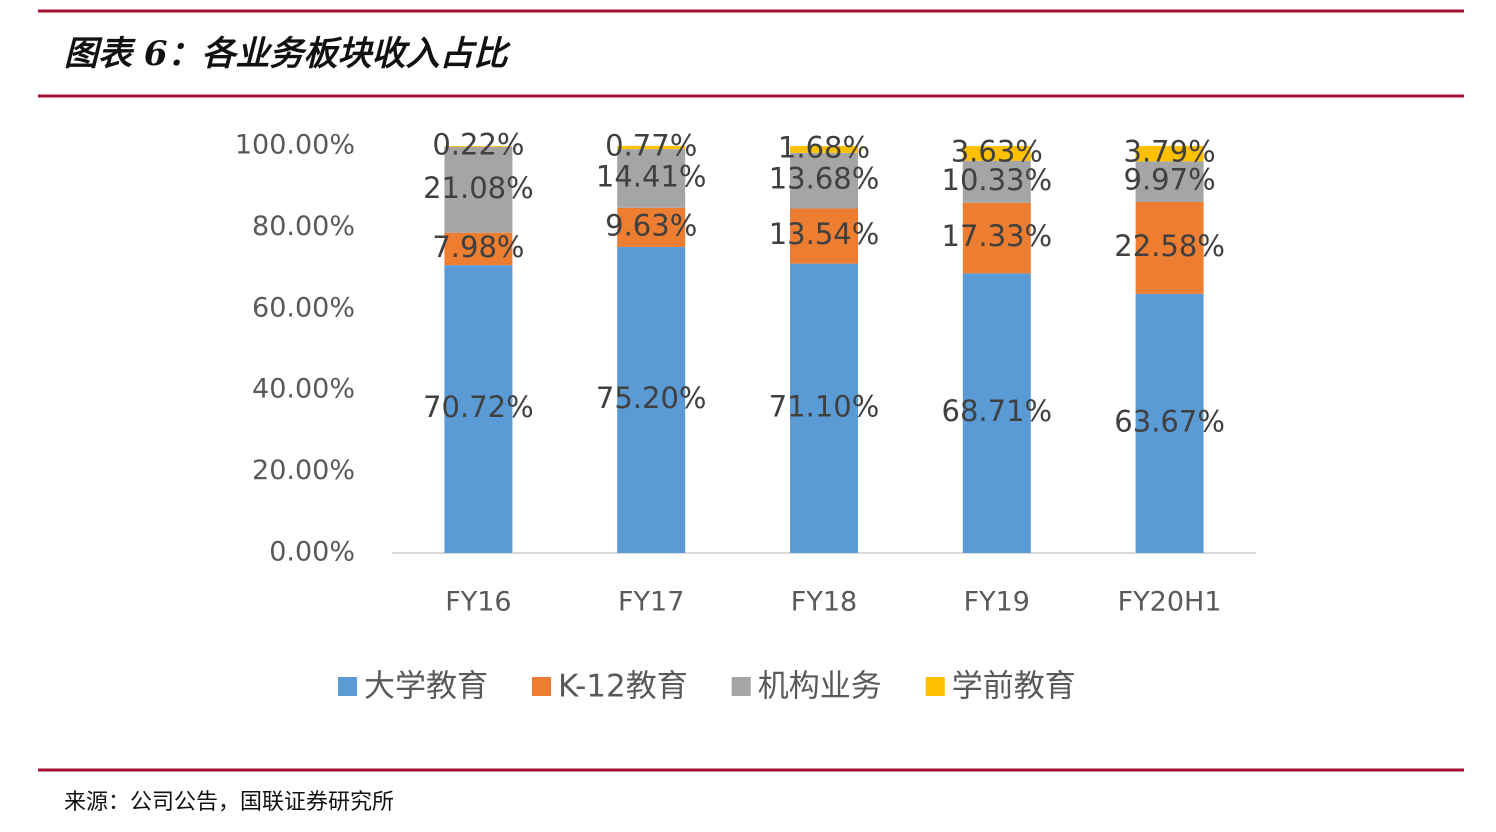 This screenshot has height=832, width=1496. What do you see at coordinates (295, 145) in the screenshot?
I see `y-tick-label: 100.00%` at bounding box center [295, 145].